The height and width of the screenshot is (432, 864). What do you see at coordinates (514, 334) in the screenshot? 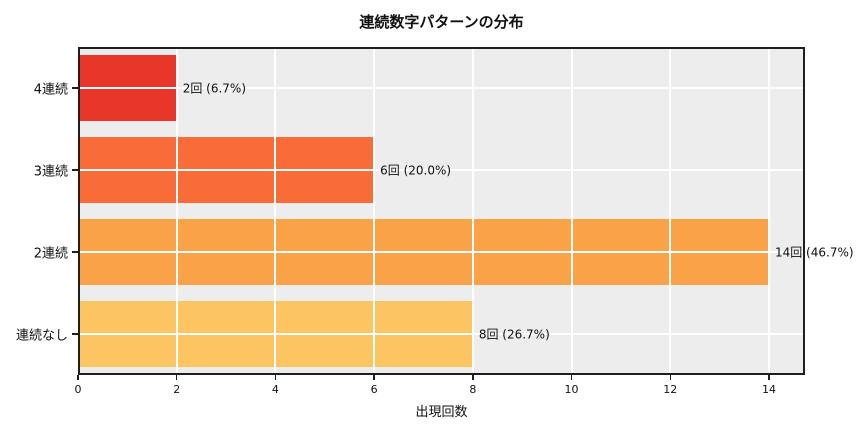
I see `bar-value-label: 8回 (26.7%)` at bounding box center [514, 334].